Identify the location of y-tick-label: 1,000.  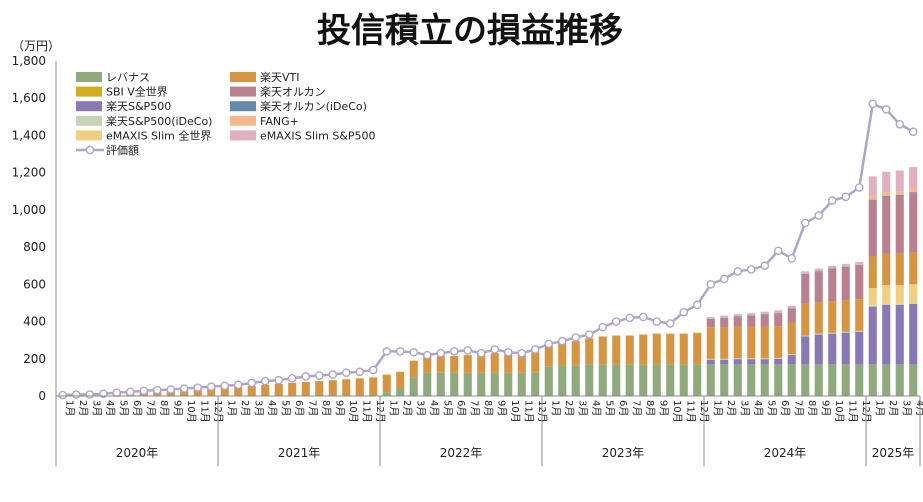
(29, 210).